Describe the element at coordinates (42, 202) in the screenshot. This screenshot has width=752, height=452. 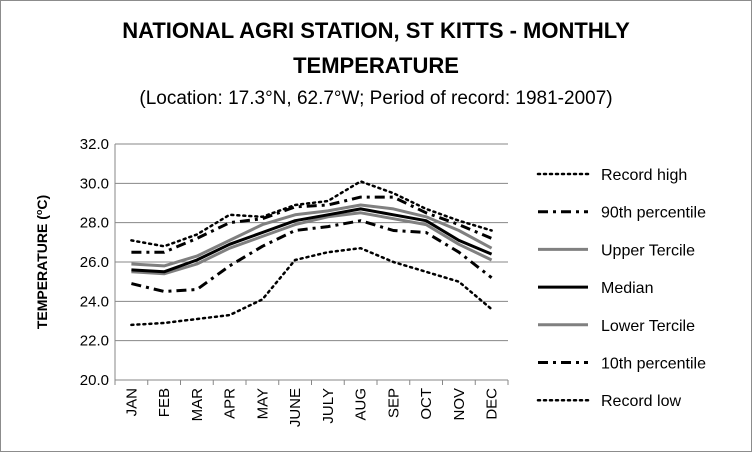
I see `y-axis-label-end: C)` at that location.